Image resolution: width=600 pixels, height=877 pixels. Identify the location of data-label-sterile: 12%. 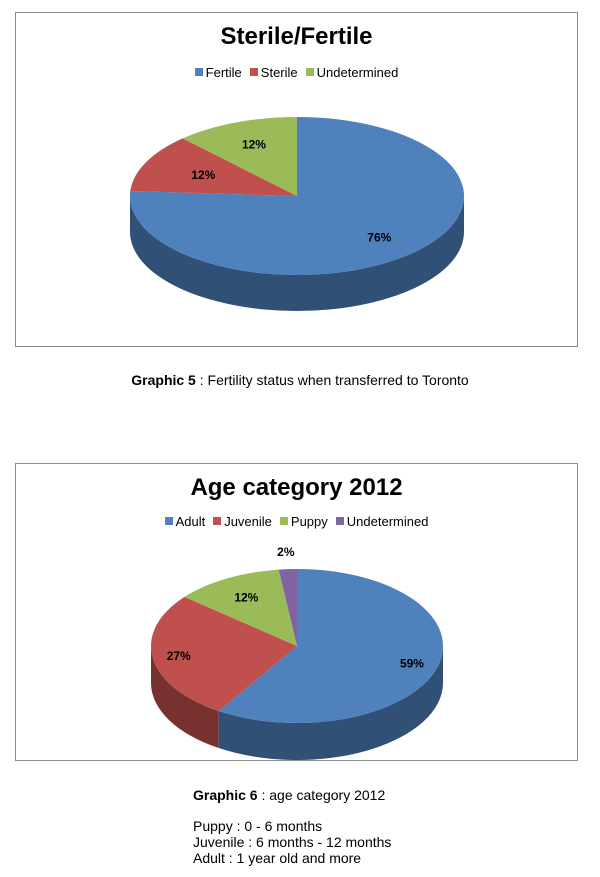
(203, 175).